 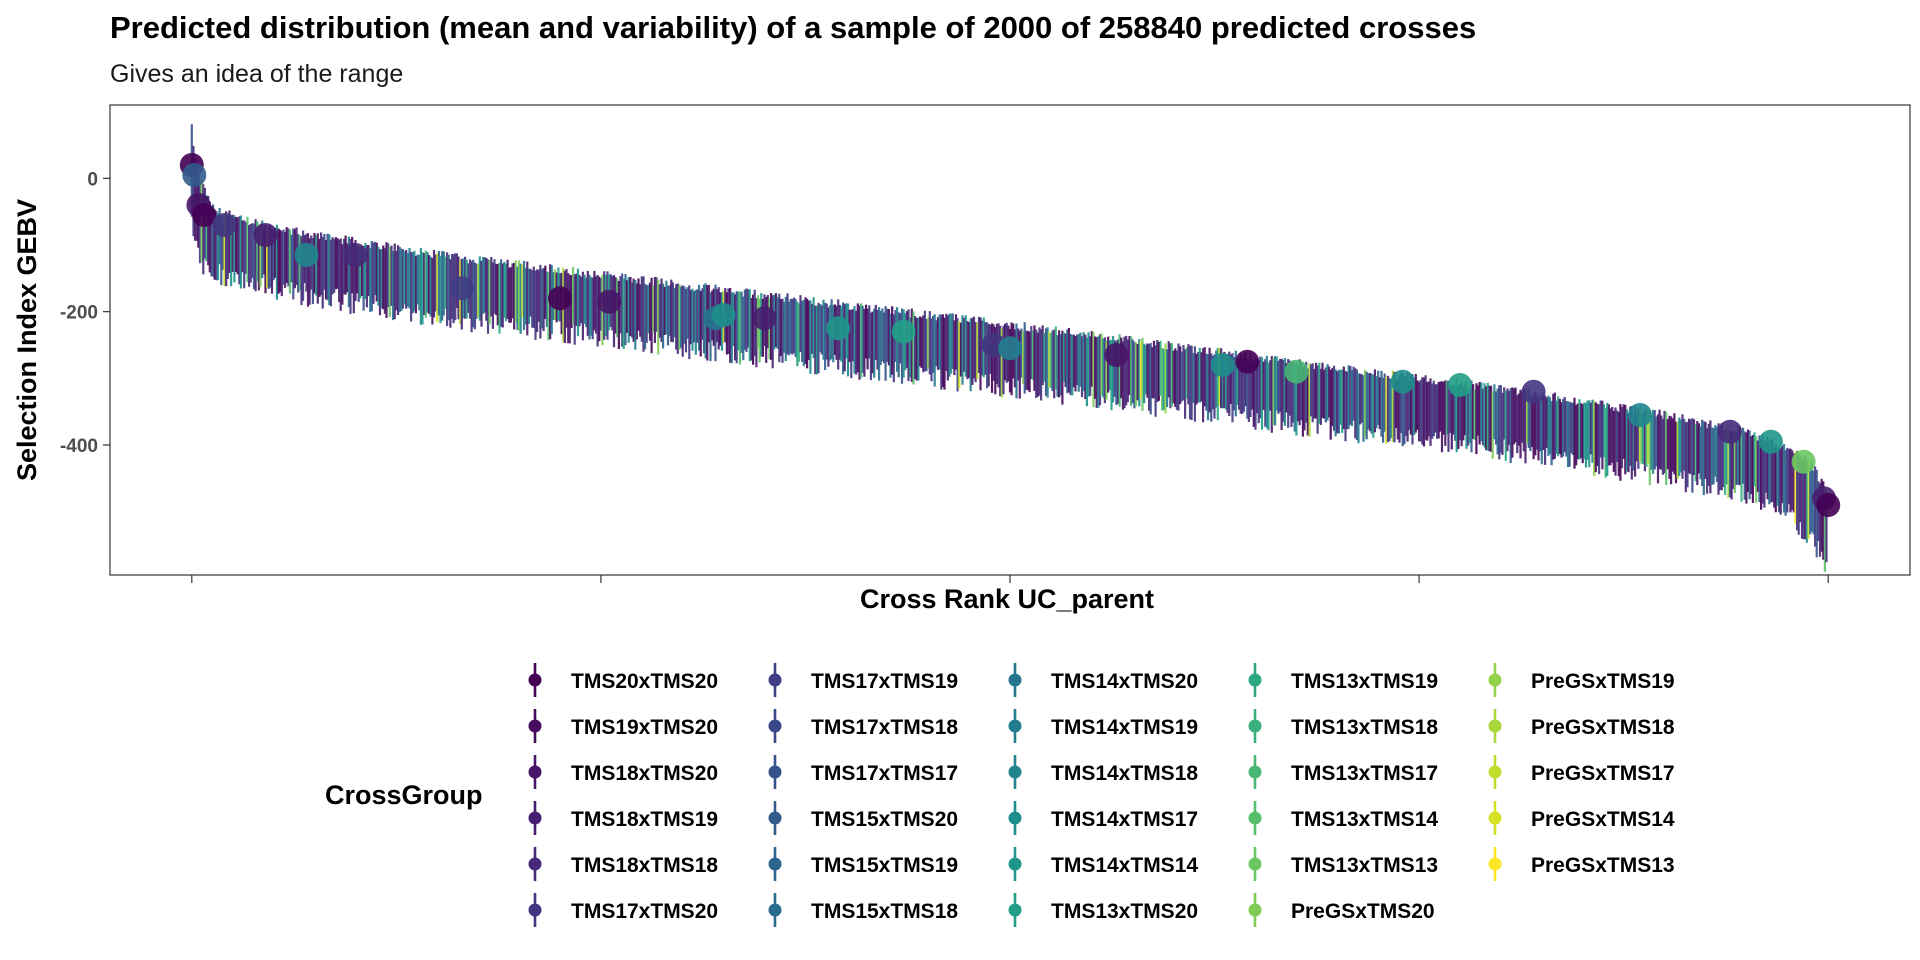 What do you see at coordinates (79, 446) in the screenshot?
I see `y-tick-label: -400` at bounding box center [79, 446].